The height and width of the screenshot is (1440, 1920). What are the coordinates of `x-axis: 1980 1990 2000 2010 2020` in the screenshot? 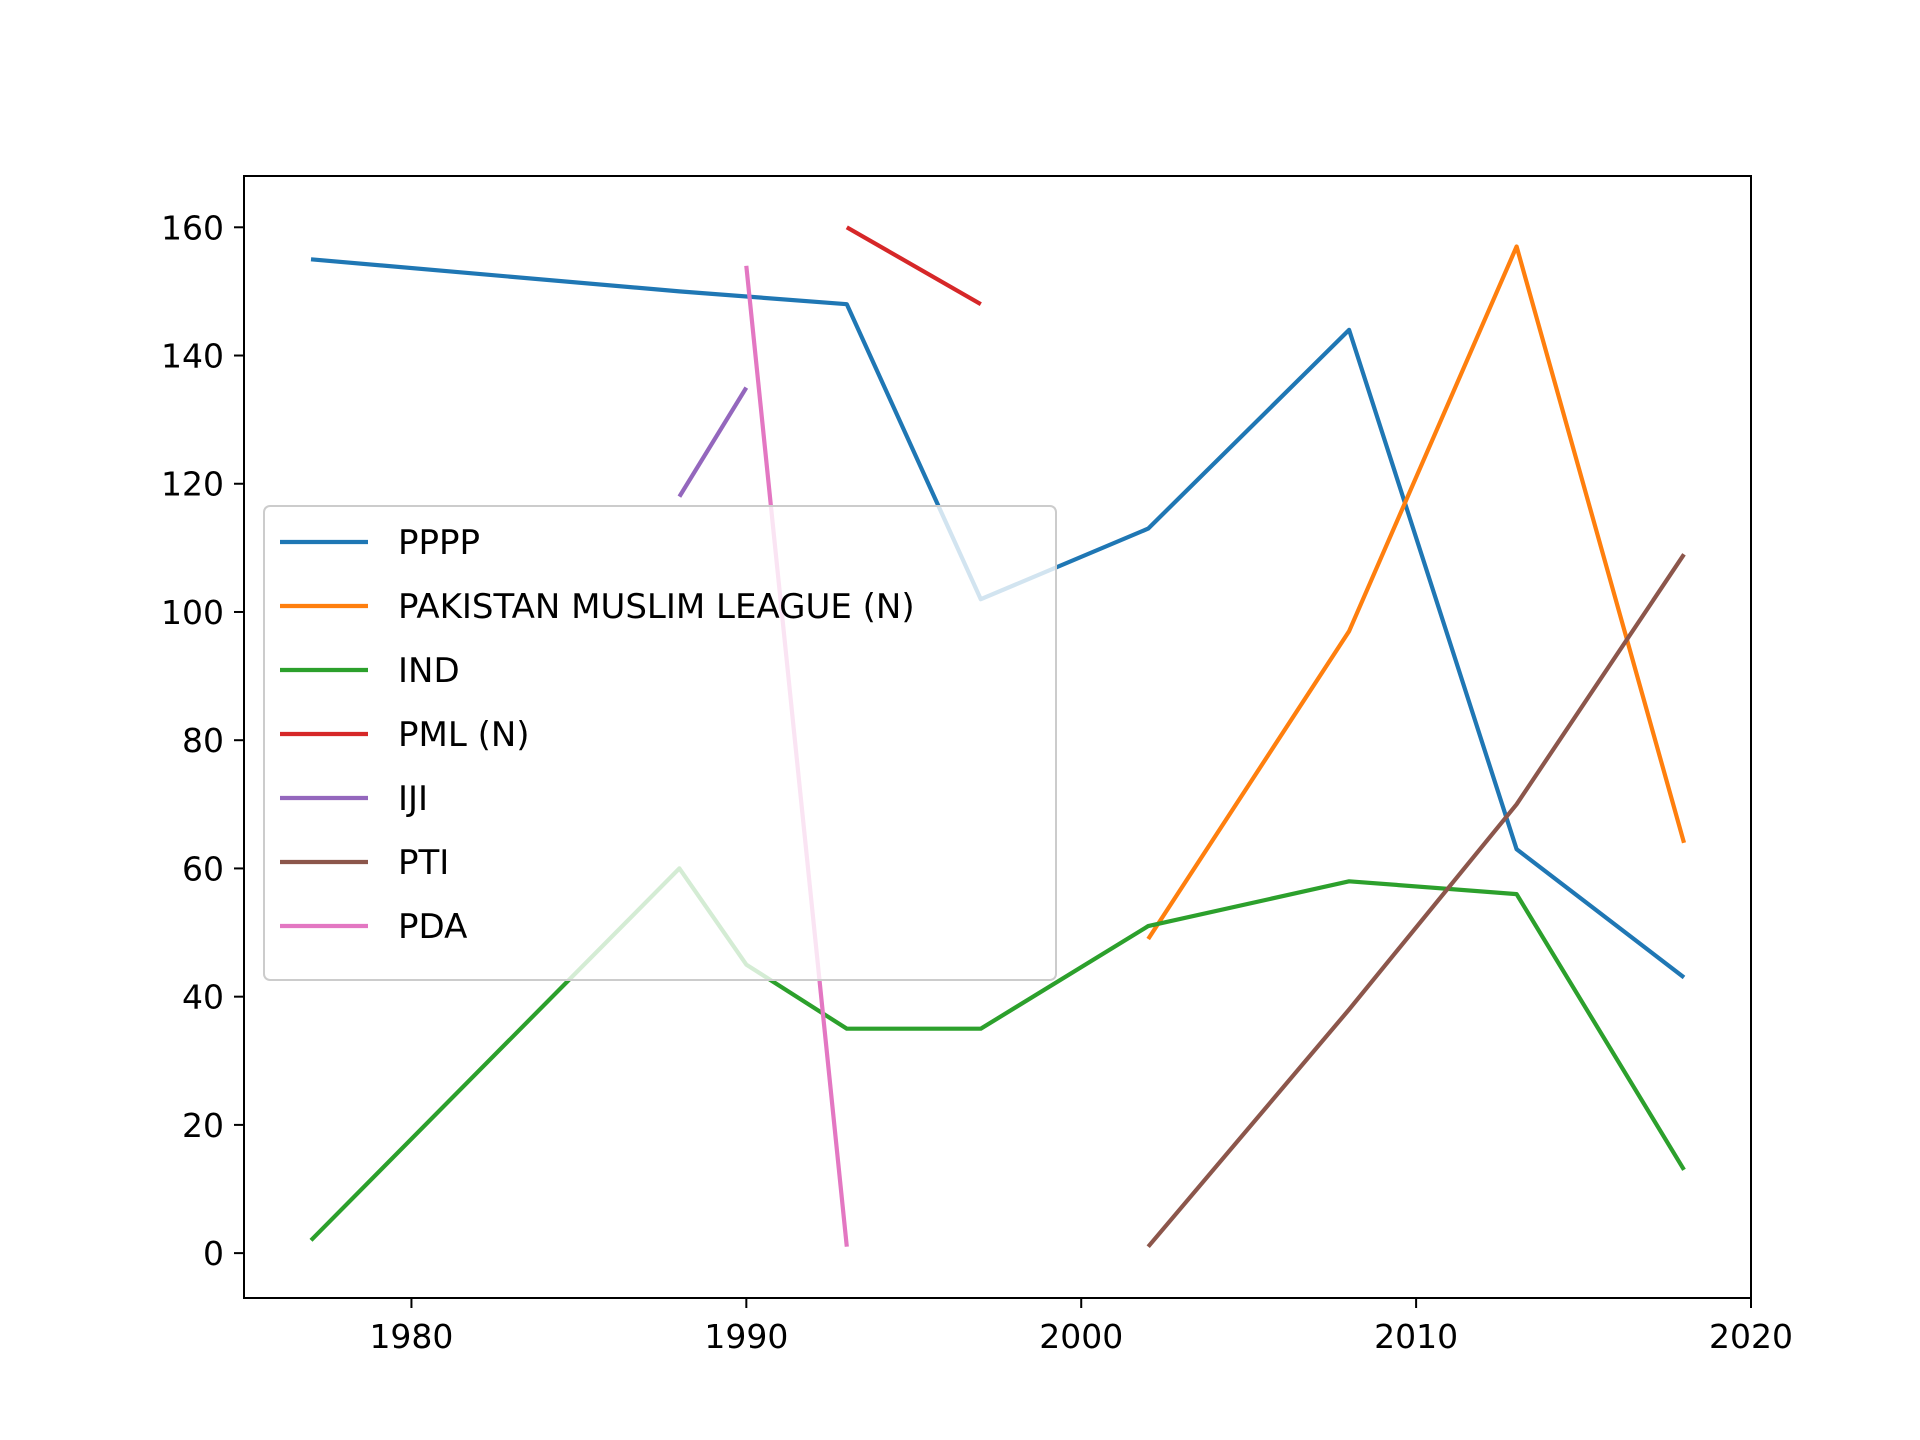 It's located at (1081, 1327).